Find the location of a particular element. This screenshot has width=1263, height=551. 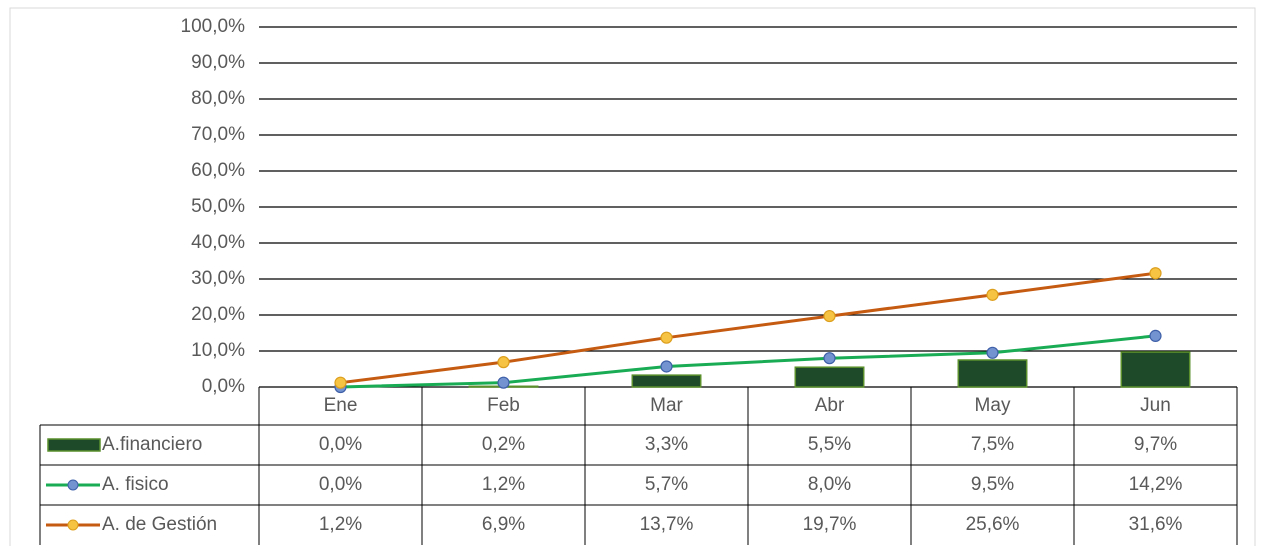

x-tick-label: Jun is located at coordinates (1155, 405).